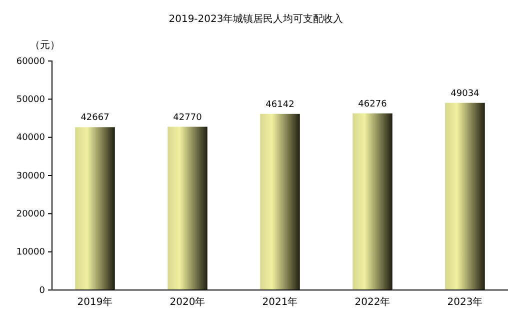  I want to click on data-label: 49034, so click(465, 93).